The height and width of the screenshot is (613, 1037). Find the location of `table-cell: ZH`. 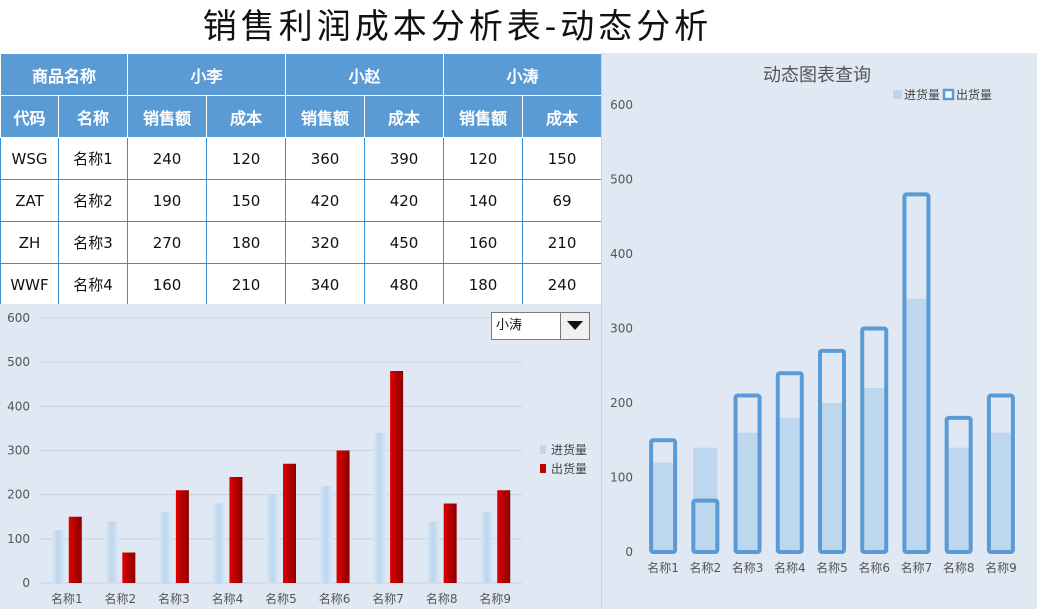

table-cell: ZH is located at coordinates (29, 242).